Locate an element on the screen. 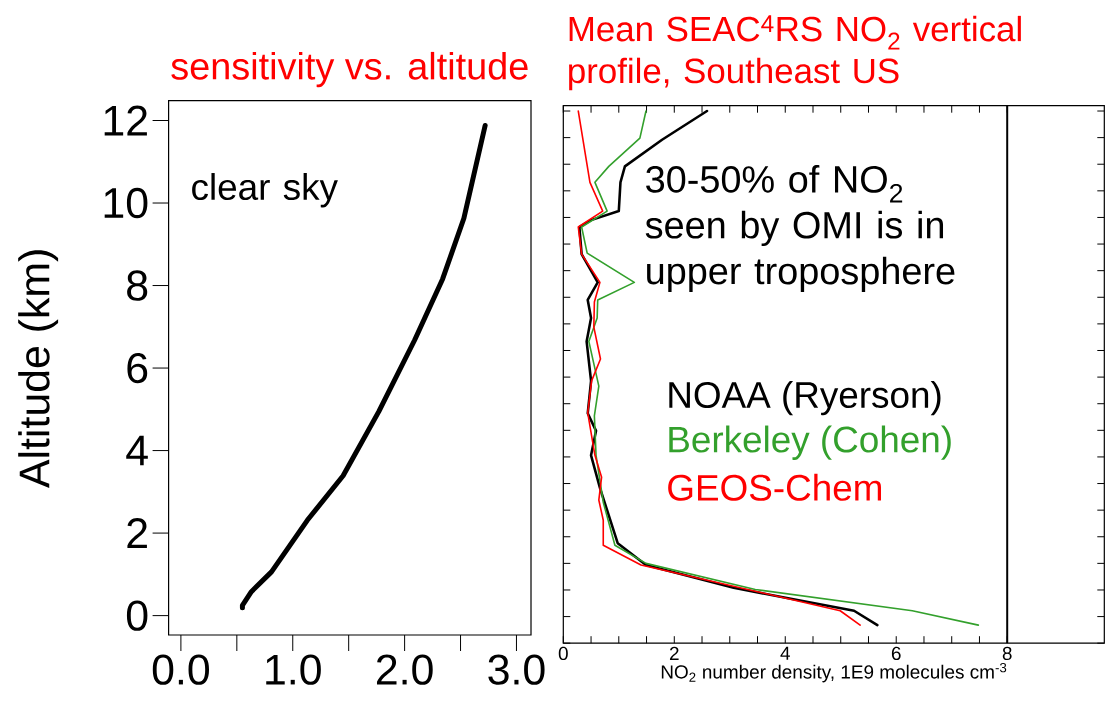 This screenshot has height=709, width=1105. x-tick-label: 2.0 is located at coordinates (404, 669).